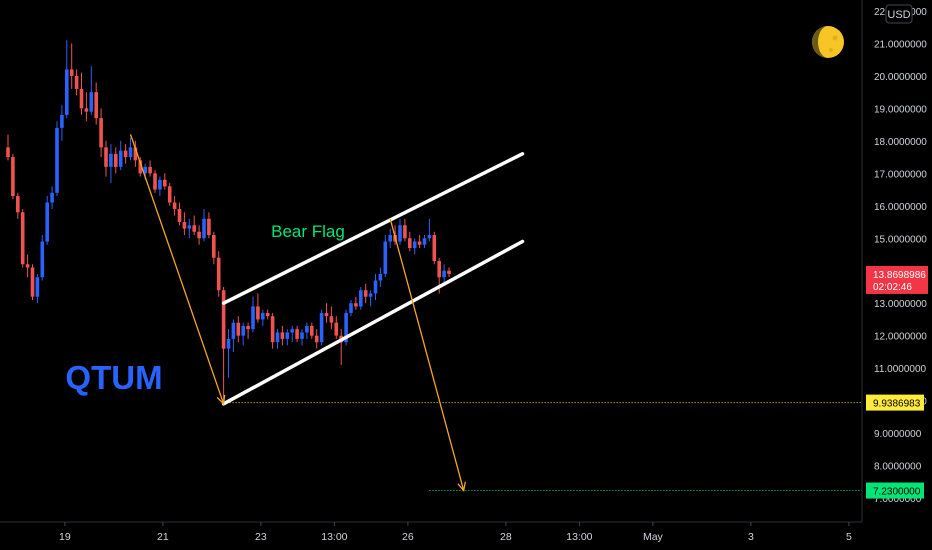 This screenshot has width=932, height=550. Describe the element at coordinates (895, 490) in the screenshot. I see `target-price-tag: 7.2300000` at that location.